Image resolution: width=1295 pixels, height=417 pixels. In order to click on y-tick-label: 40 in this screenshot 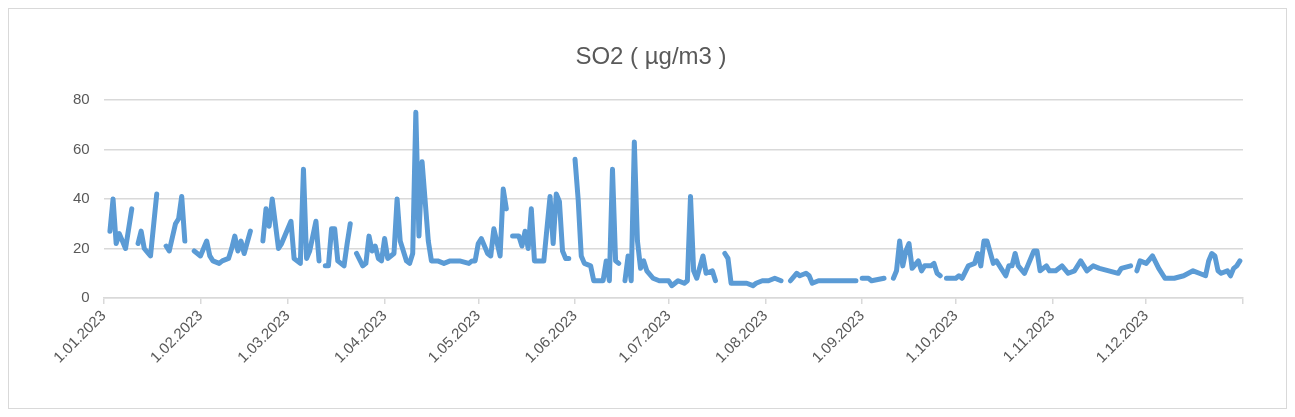, I will do `click(81, 198)`.